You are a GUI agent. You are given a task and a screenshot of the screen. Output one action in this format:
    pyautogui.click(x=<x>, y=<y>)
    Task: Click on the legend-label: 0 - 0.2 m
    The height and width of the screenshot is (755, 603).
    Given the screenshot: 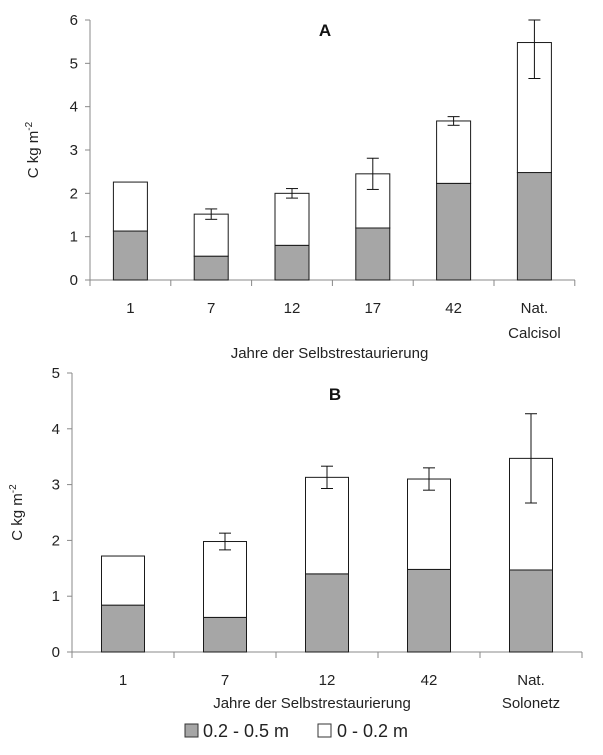 What is the action you would take?
    pyautogui.click(x=372, y=731)
    